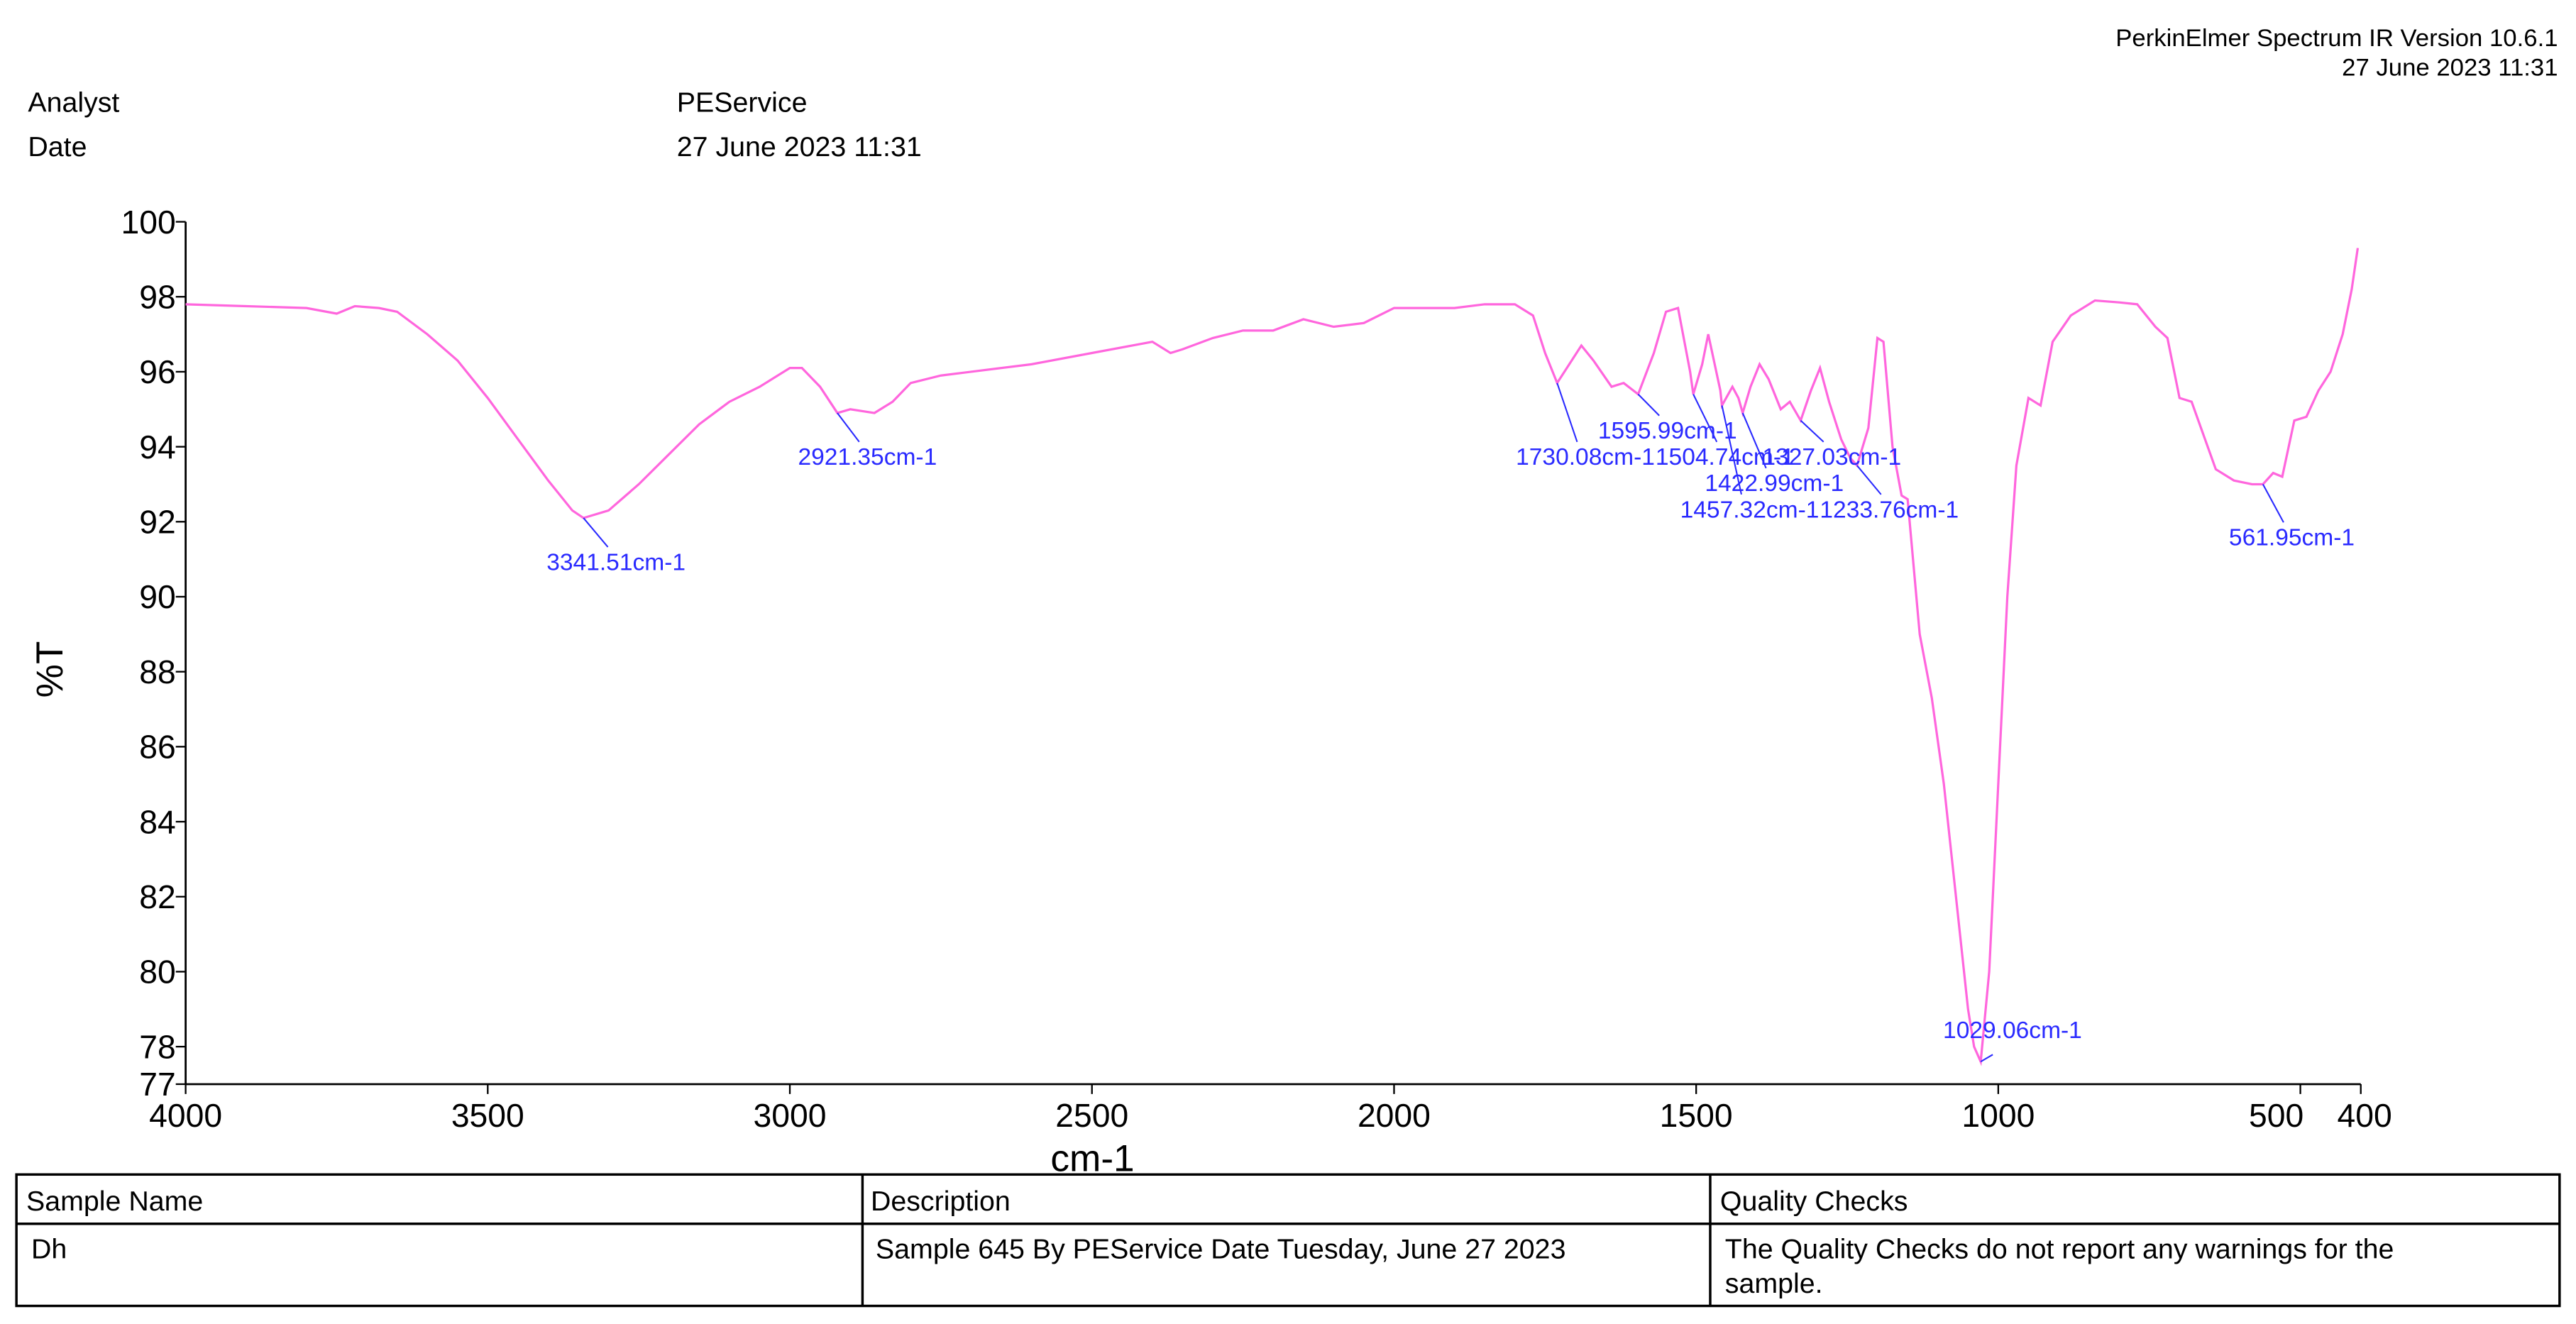 The height and width of the screenshot is (1324, 2576). Describe the element at coordinates (1585, 457) in the screenshot. I see `peak-label: 1730.08cm-1` at that location.